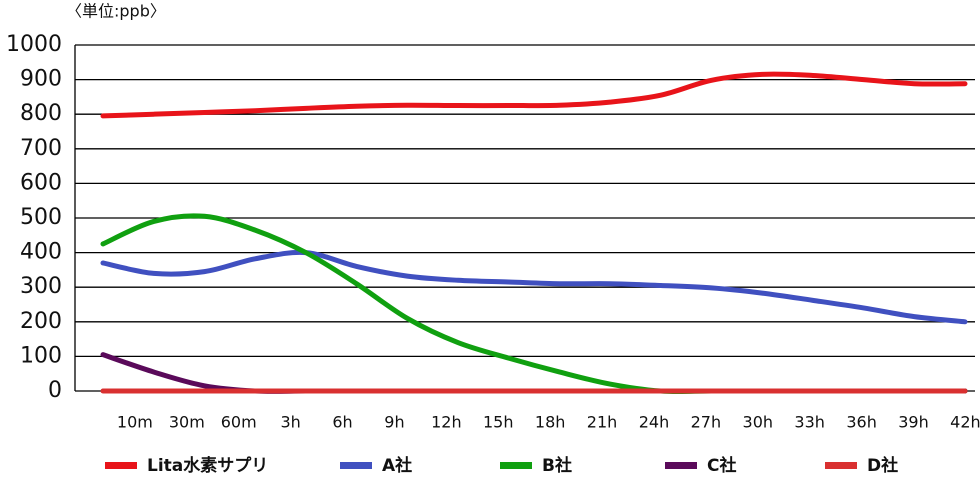  What do you see at coordinates (861, 422) in the screenshot?
I see `x-tick-label: 36h` at bounding box center [861, 422].